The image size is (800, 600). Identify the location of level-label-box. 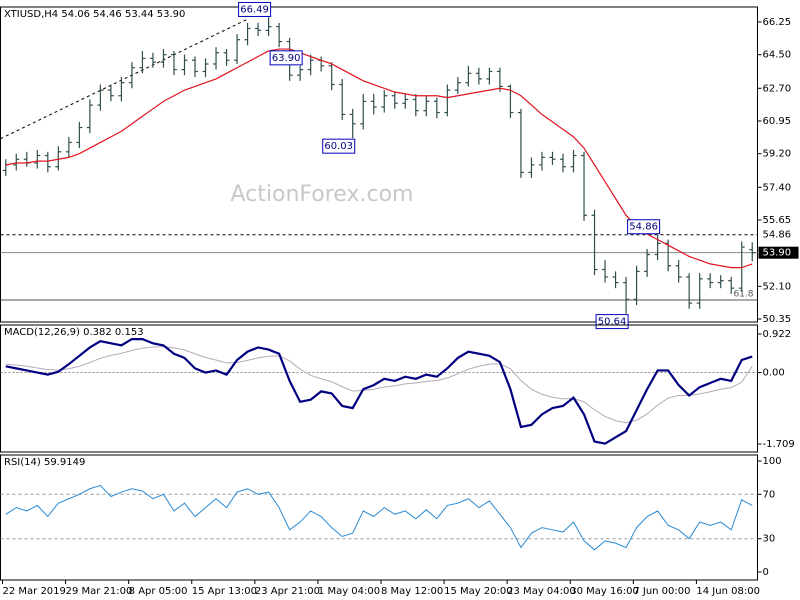
(778, 252).